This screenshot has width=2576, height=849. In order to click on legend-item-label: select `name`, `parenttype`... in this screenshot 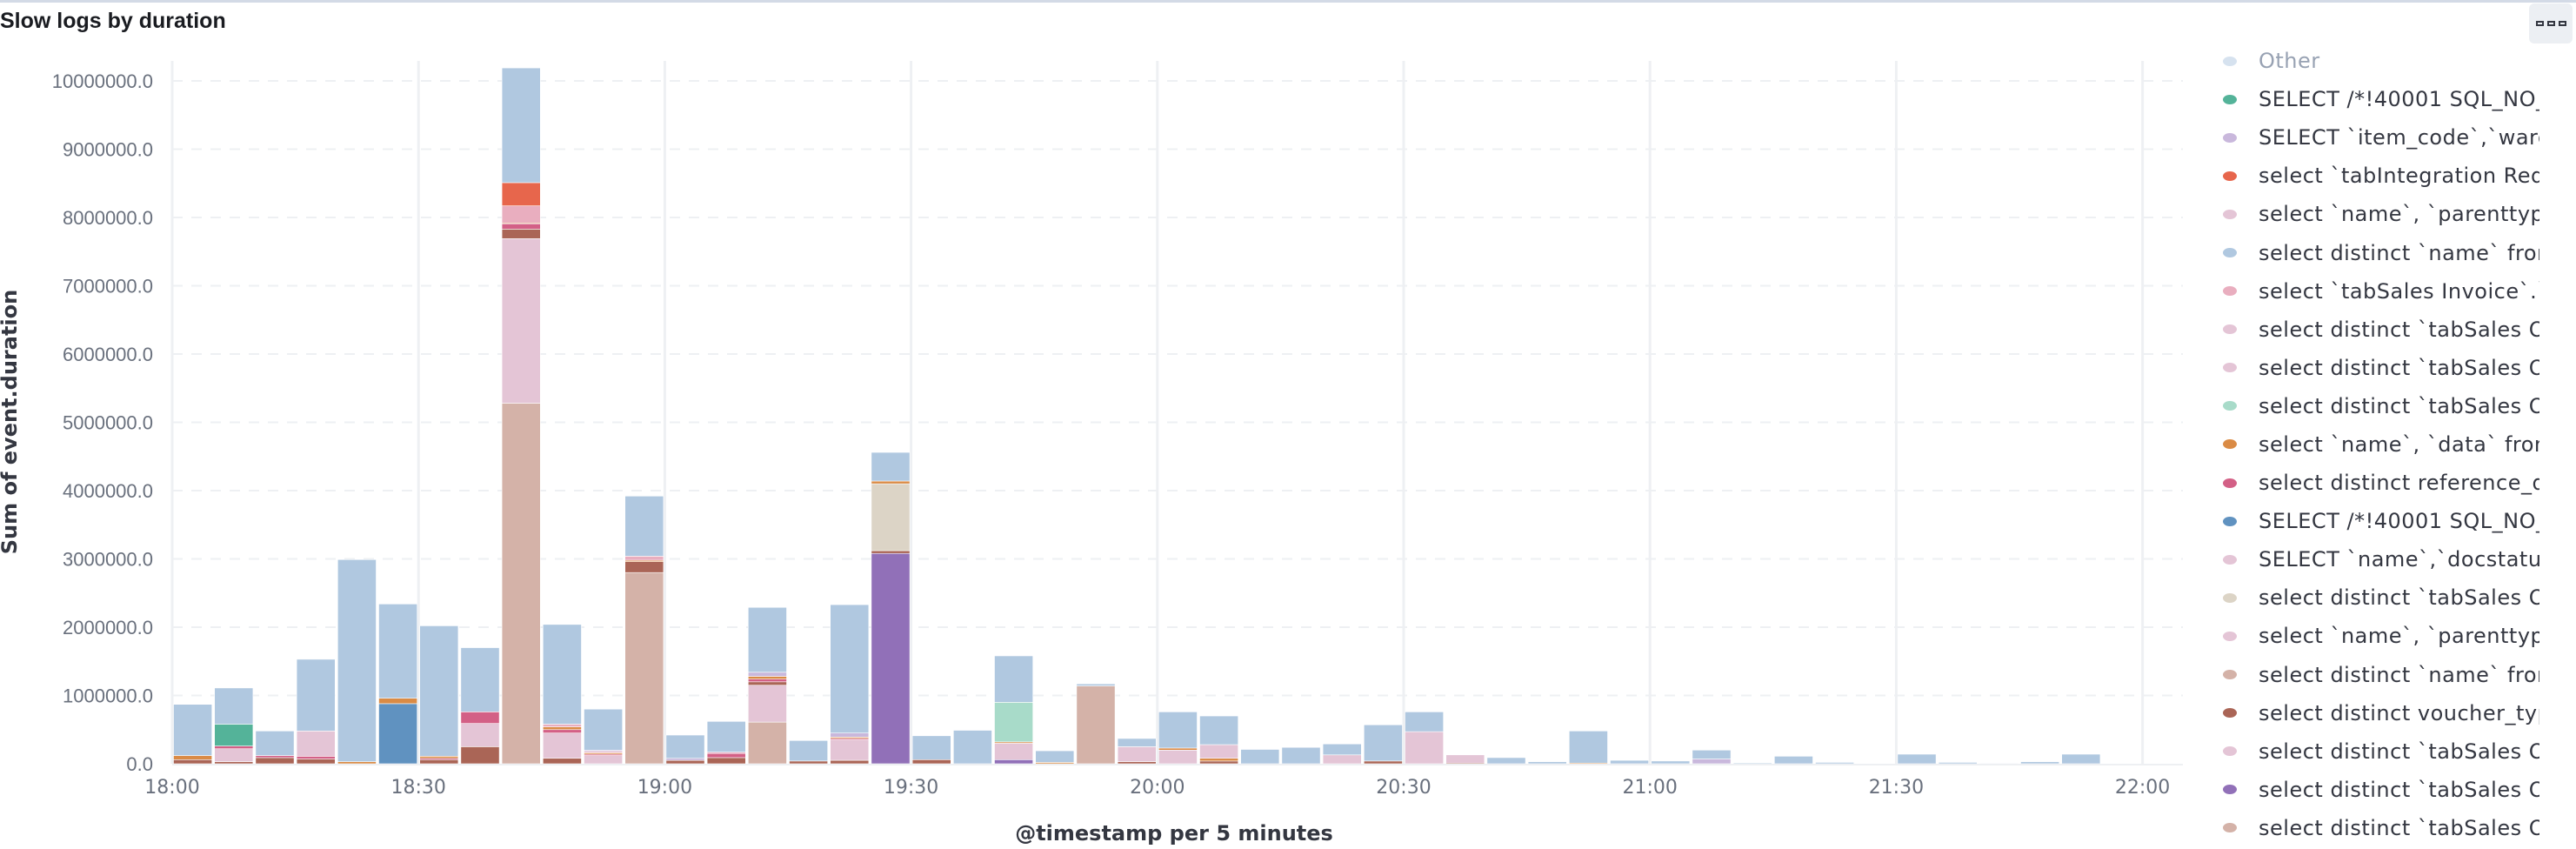, I will do `click(2399, 636)`.